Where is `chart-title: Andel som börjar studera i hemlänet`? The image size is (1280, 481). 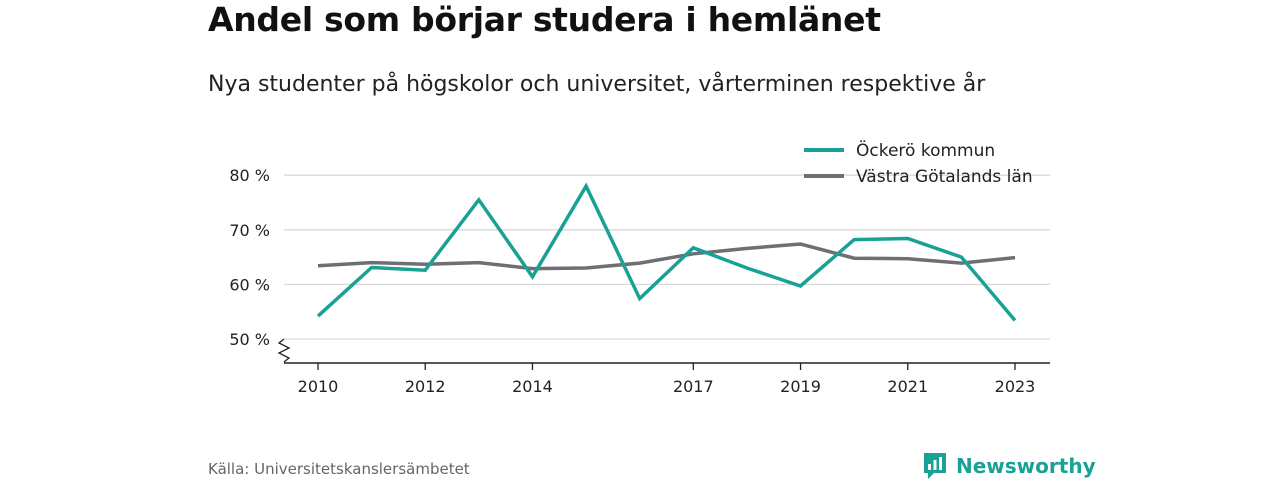
chart-title: Andel som börjar studera i hemlänet is located at coordinates (544, 19).